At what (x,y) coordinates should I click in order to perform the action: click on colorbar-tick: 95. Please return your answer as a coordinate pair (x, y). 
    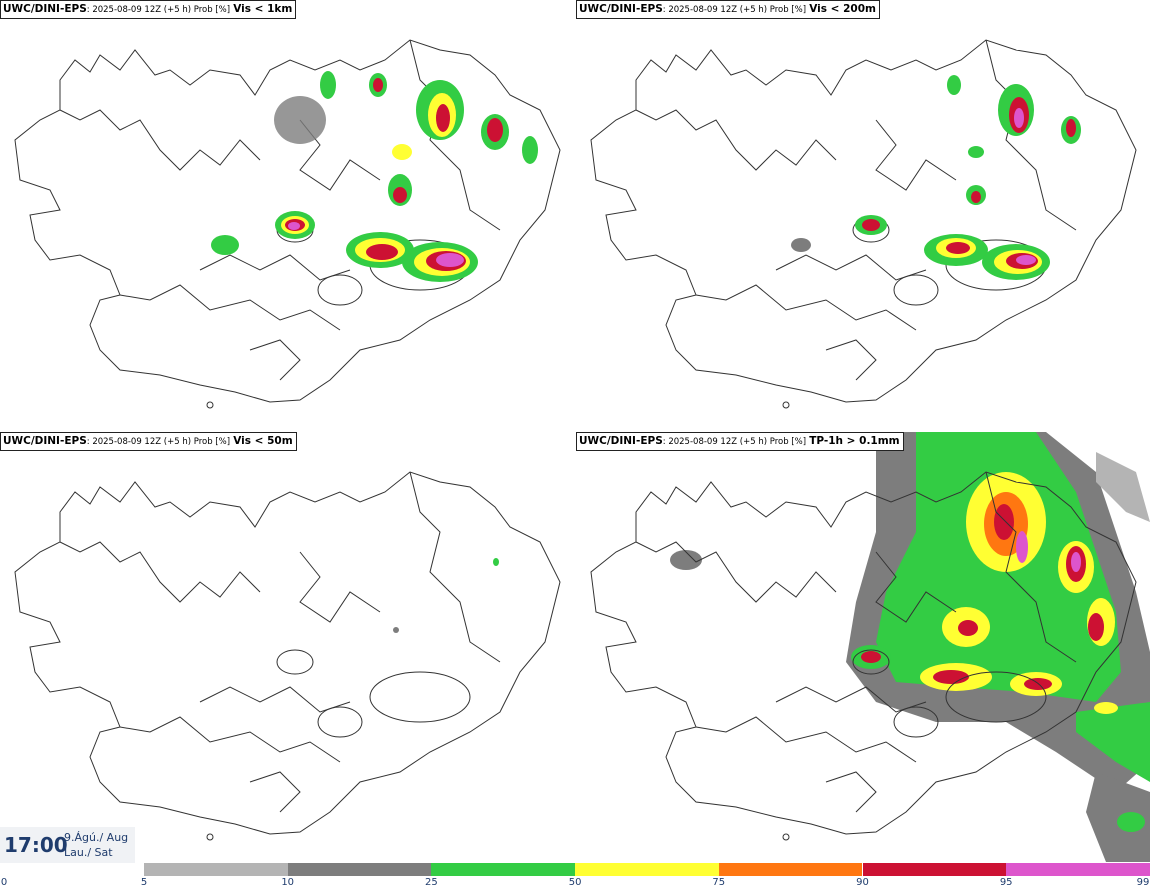
    Looking at the image, I should click on (1006, 882).